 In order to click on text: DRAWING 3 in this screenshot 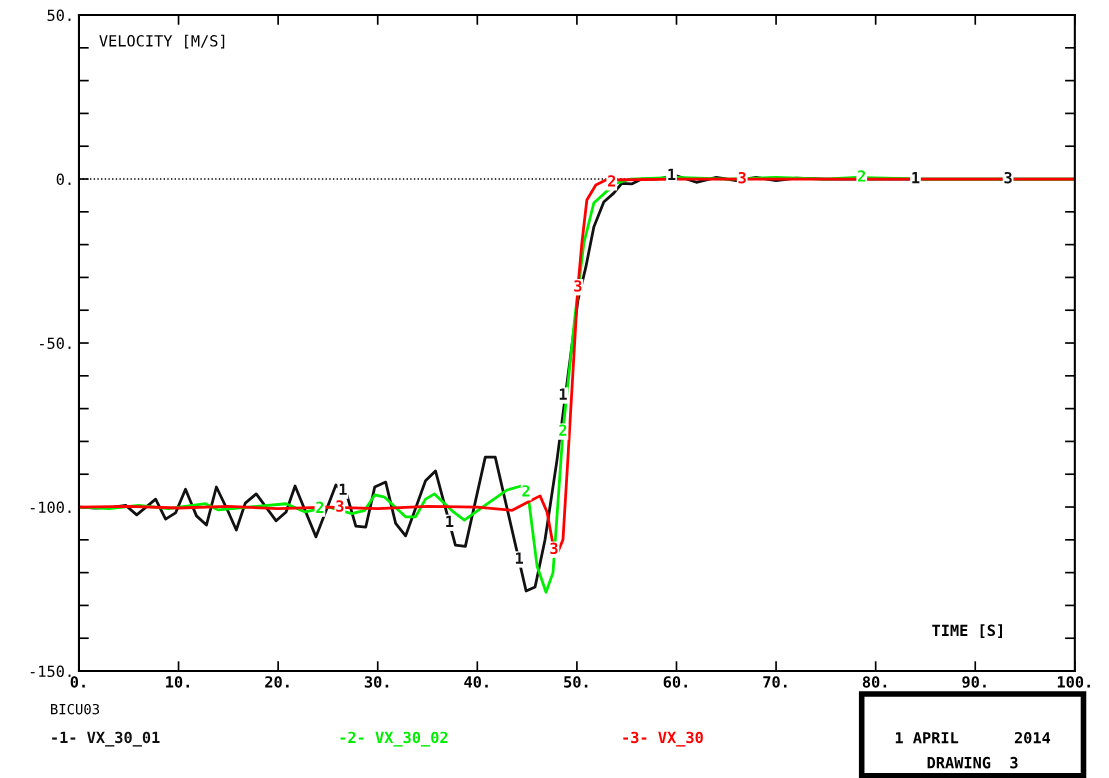, I will do `click(972, 762)`.